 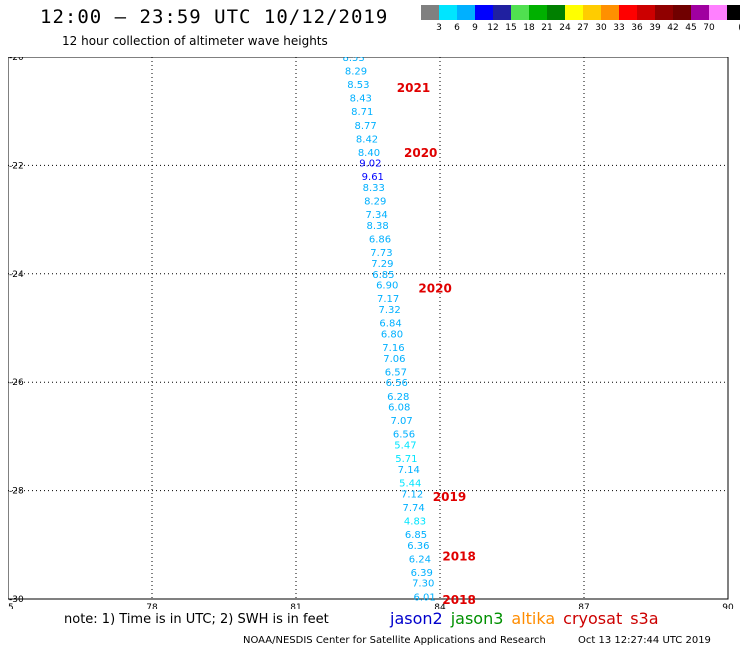 What do you see at coordinates (511, 28) in the screenshot?
I see `color-scale-label: 15` at bounding box center [511, 28].